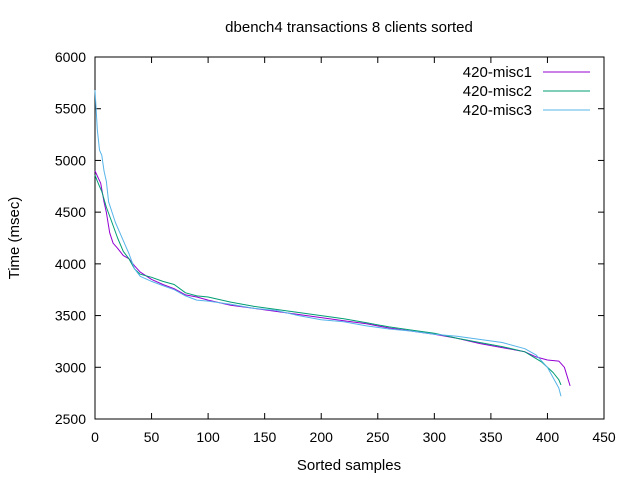 The image size is (640, 480). Describe the element at coordinates (70, 419) in the screenshot. I see `y-tick-label: 2500` at that location.